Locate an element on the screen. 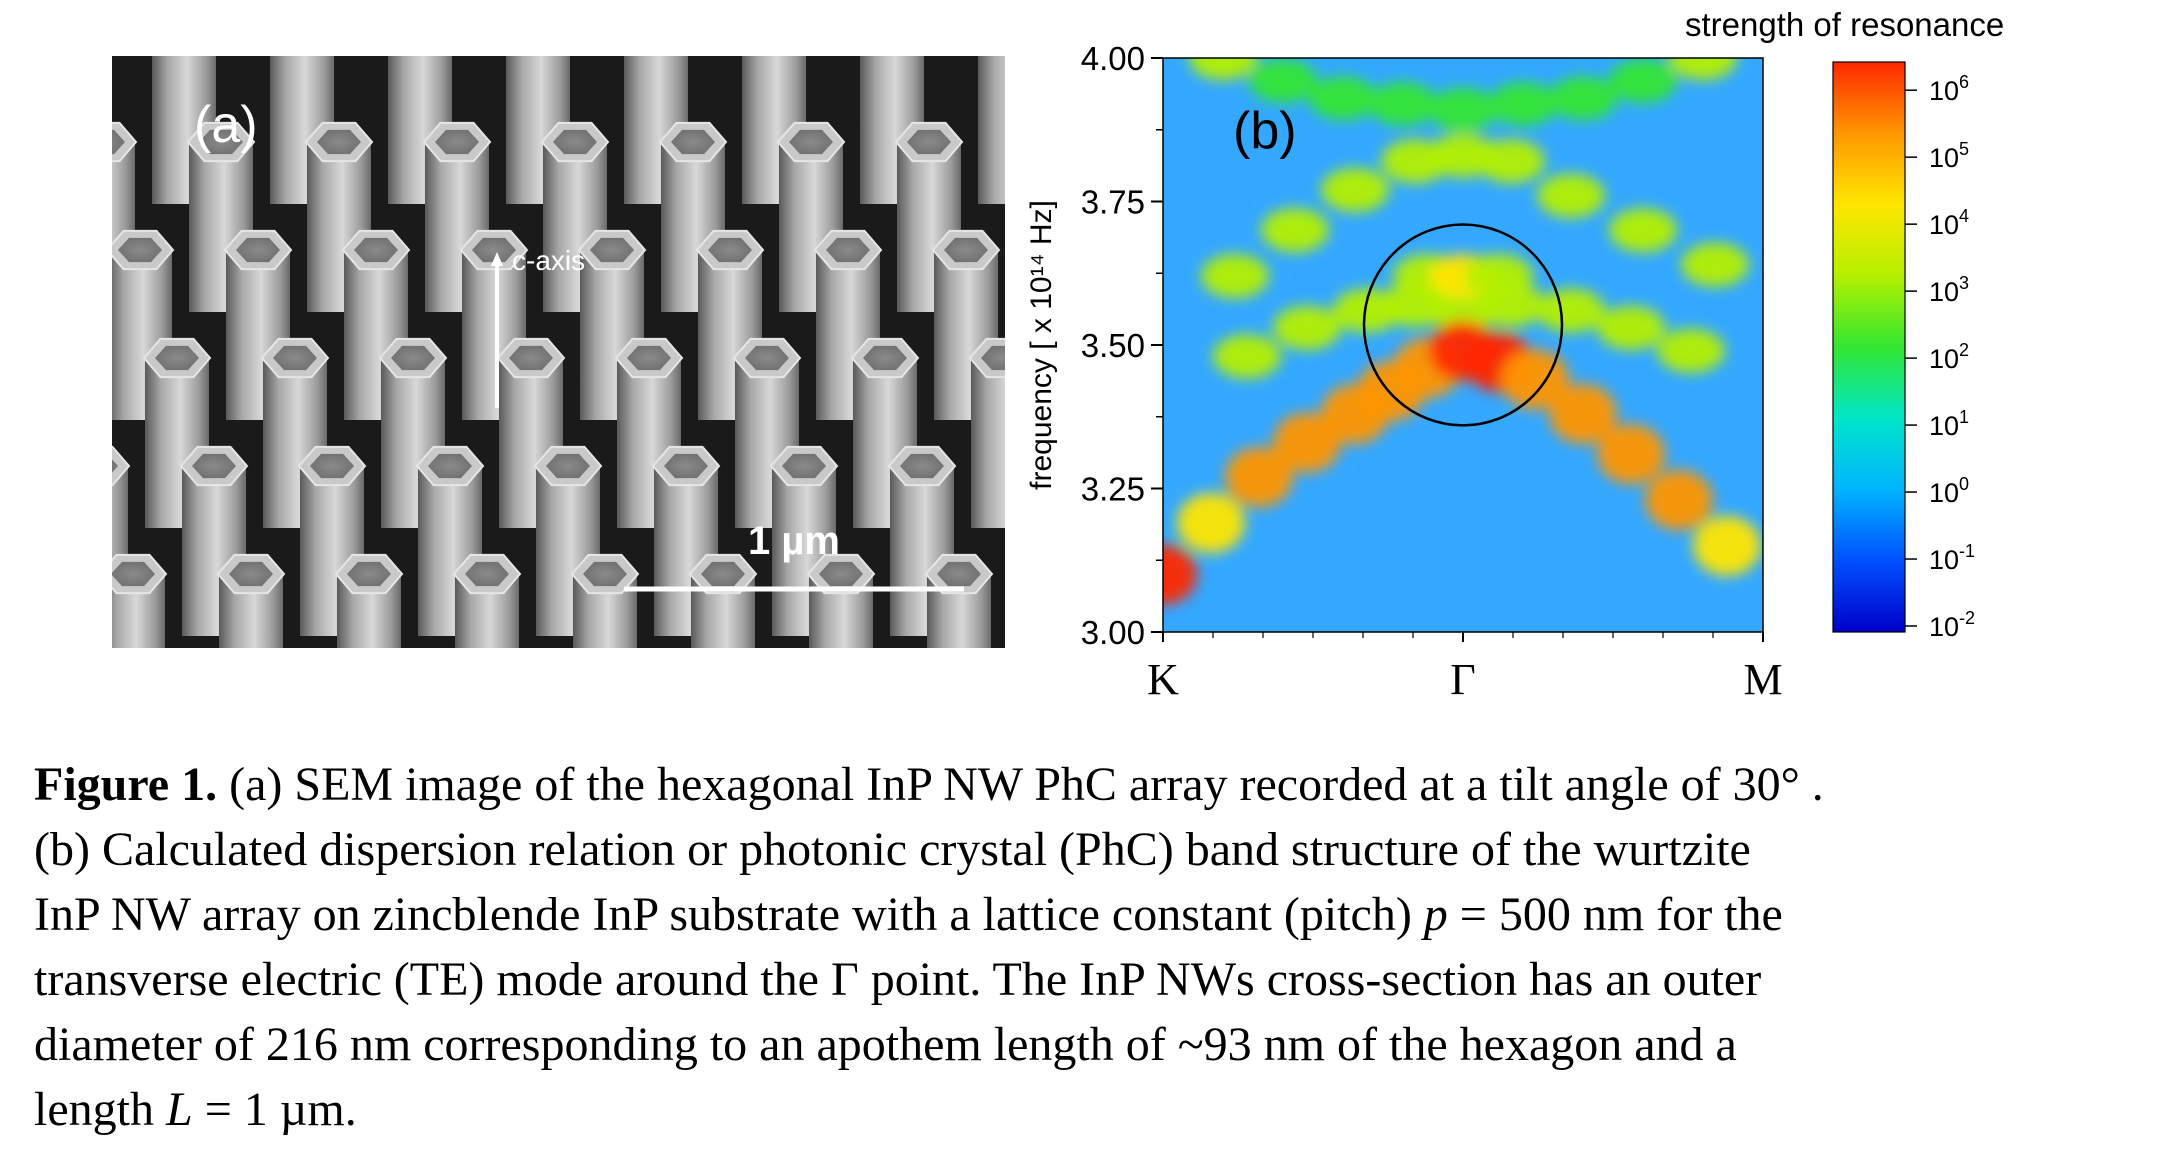 The image size is (2163, 1170). band-strong-series is located at coordinates (1462, 462).